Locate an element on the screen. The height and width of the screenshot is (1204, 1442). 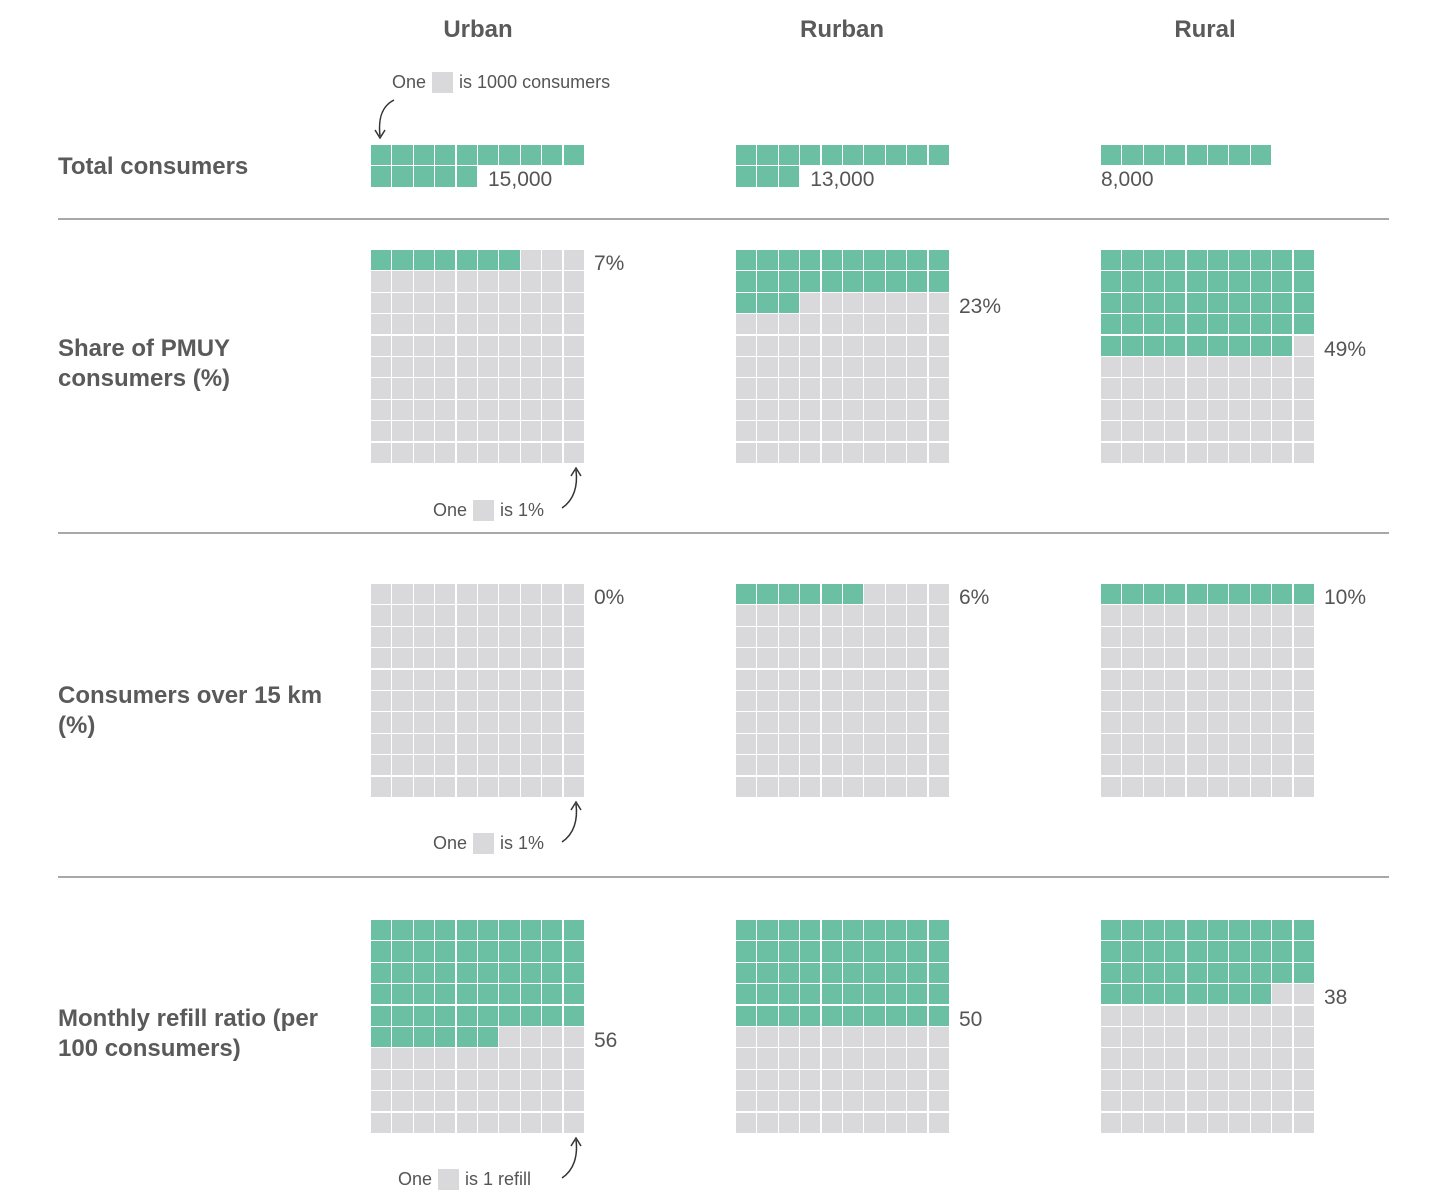
legend-arrow-icon is located at coordinates (571, 1157).